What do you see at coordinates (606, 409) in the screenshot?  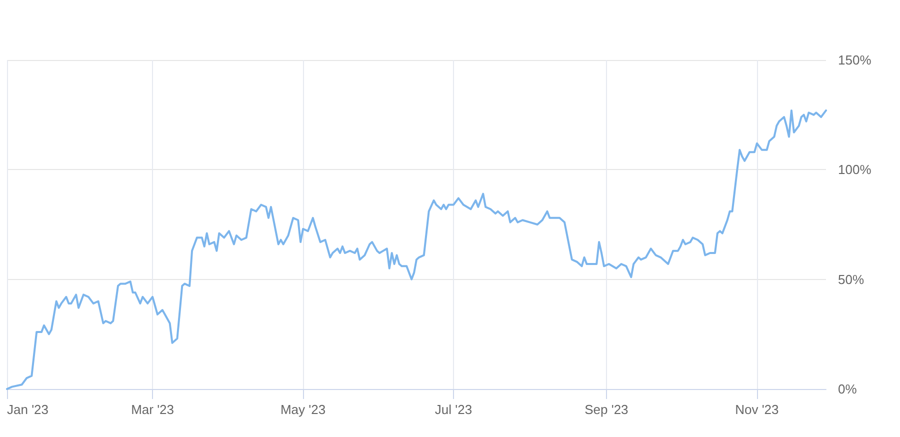 I see `x-tick-label: Sep '23` at bounding box center [606, 409].